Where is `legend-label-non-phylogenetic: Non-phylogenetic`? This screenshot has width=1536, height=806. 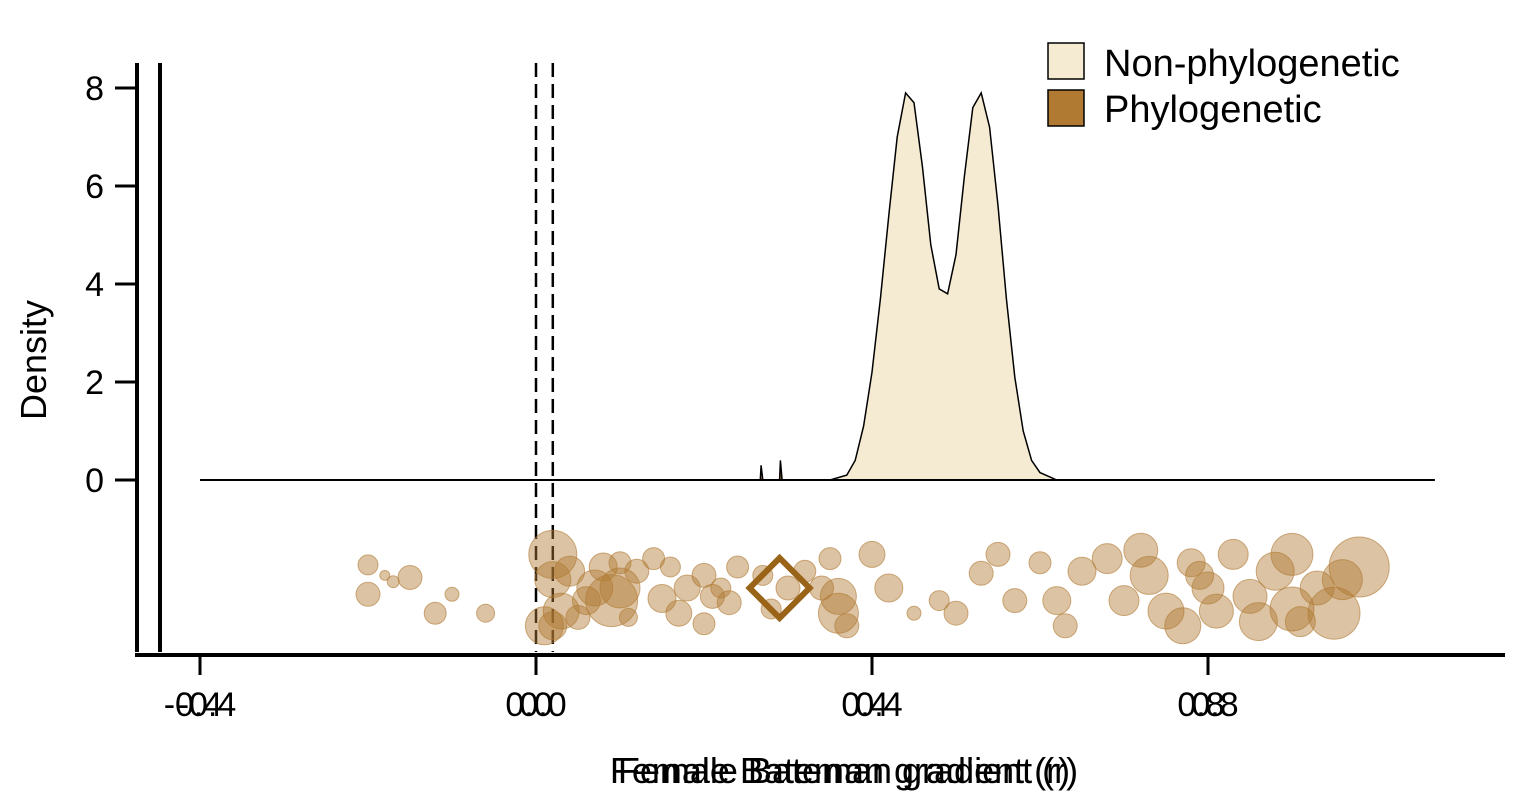
legend-label-non-phylogenetic: Non-phylogenetic is located at coordinates (1252, 64).